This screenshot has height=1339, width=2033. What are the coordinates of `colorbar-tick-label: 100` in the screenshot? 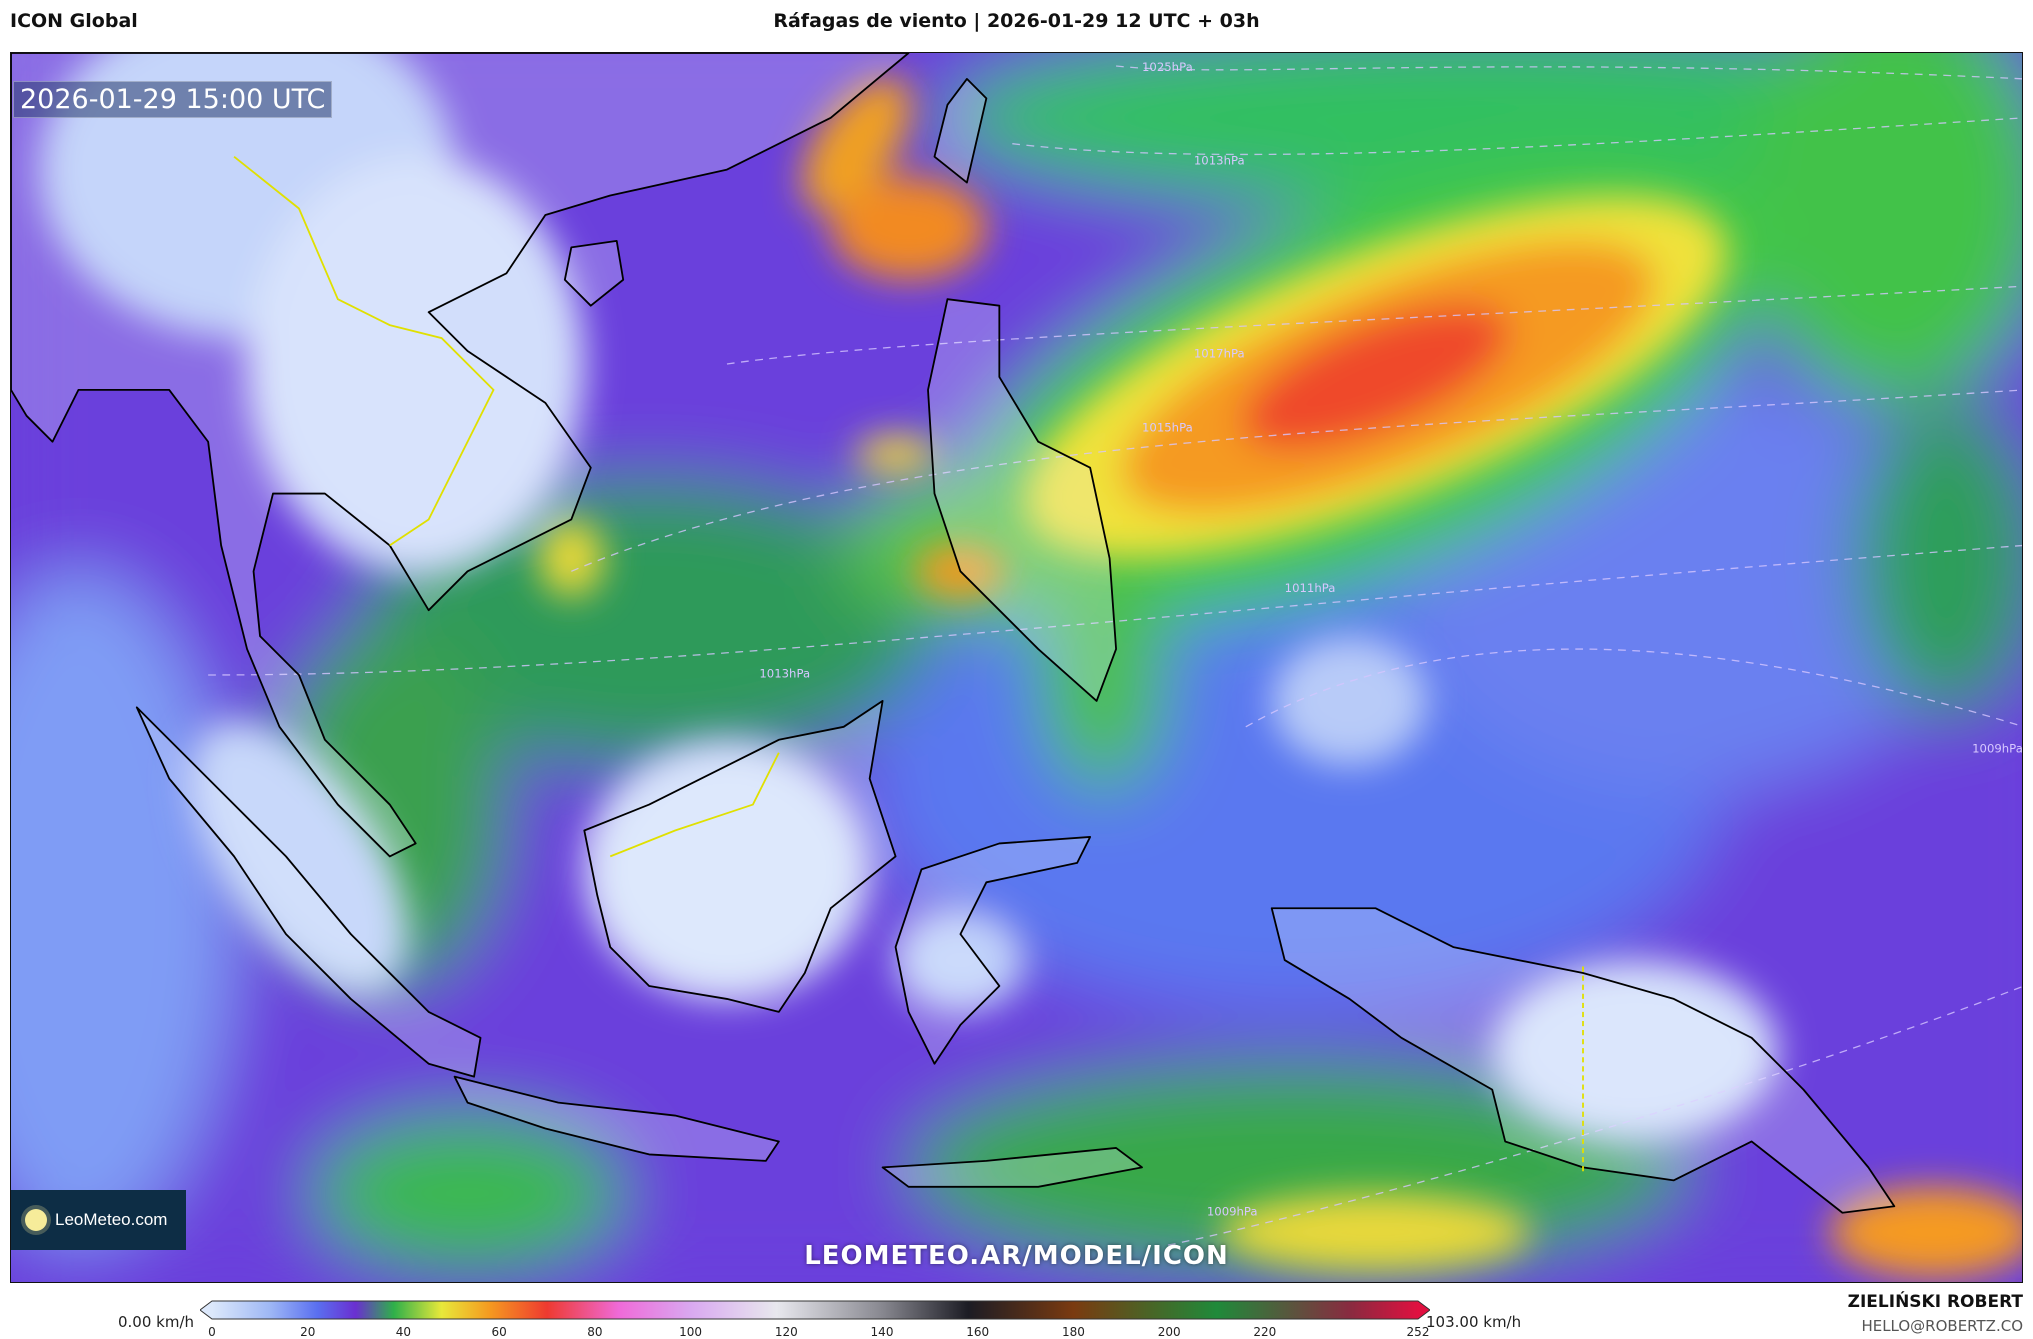 It's located at (691, 1332).